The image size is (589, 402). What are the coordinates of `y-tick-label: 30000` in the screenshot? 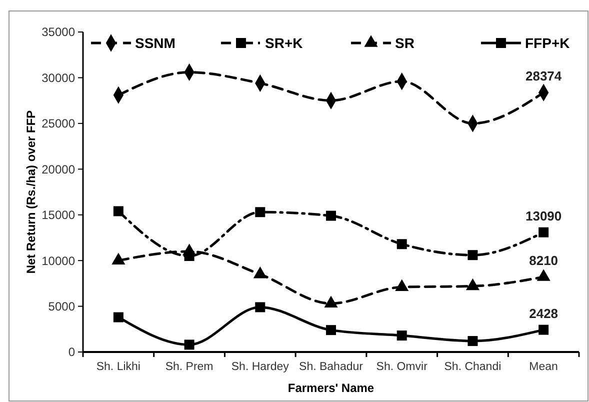 It's located at (59, 77).